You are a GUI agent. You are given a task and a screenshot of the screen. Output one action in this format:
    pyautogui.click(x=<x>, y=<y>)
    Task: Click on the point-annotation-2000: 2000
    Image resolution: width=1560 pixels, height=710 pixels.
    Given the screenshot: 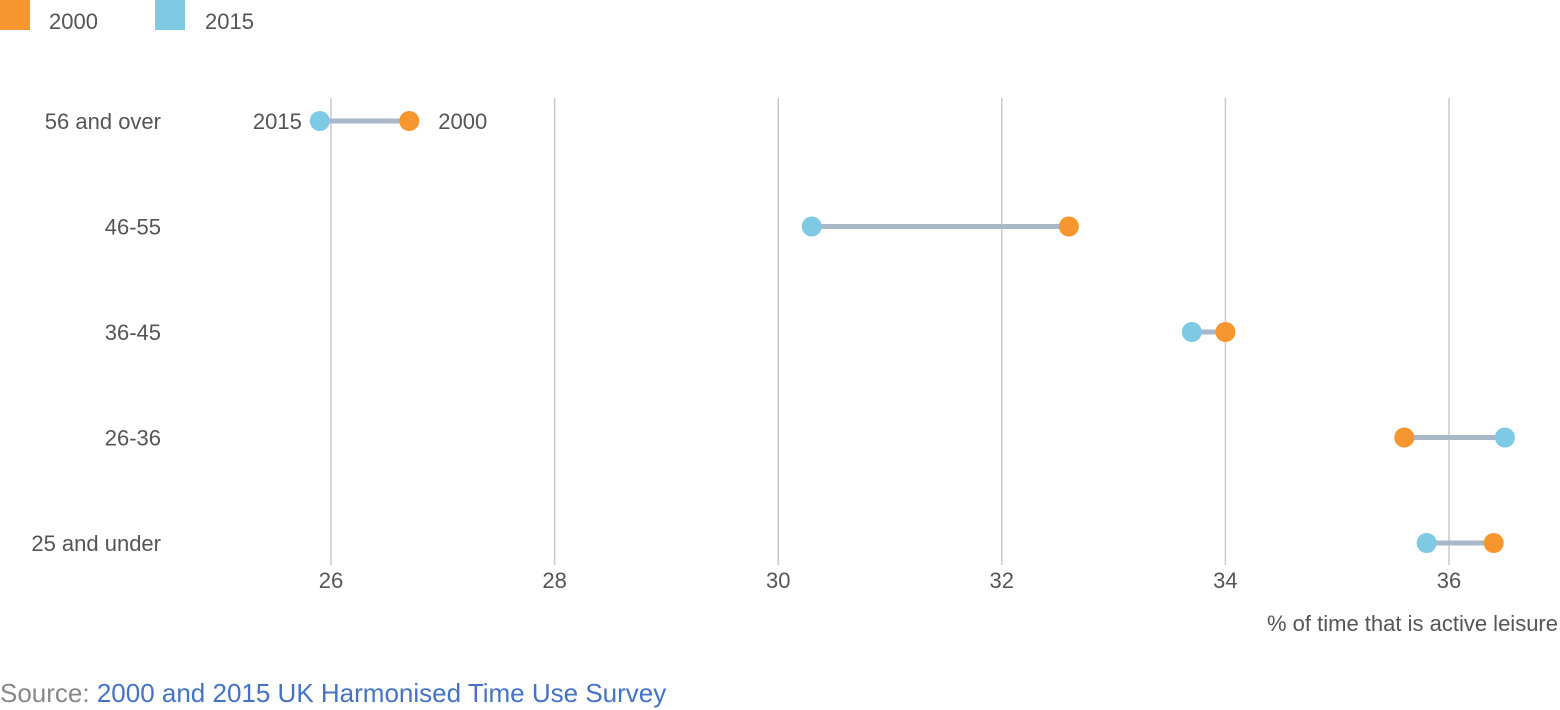 What is the action you would take?
    pyautogui.click(x=462, y=121)
    